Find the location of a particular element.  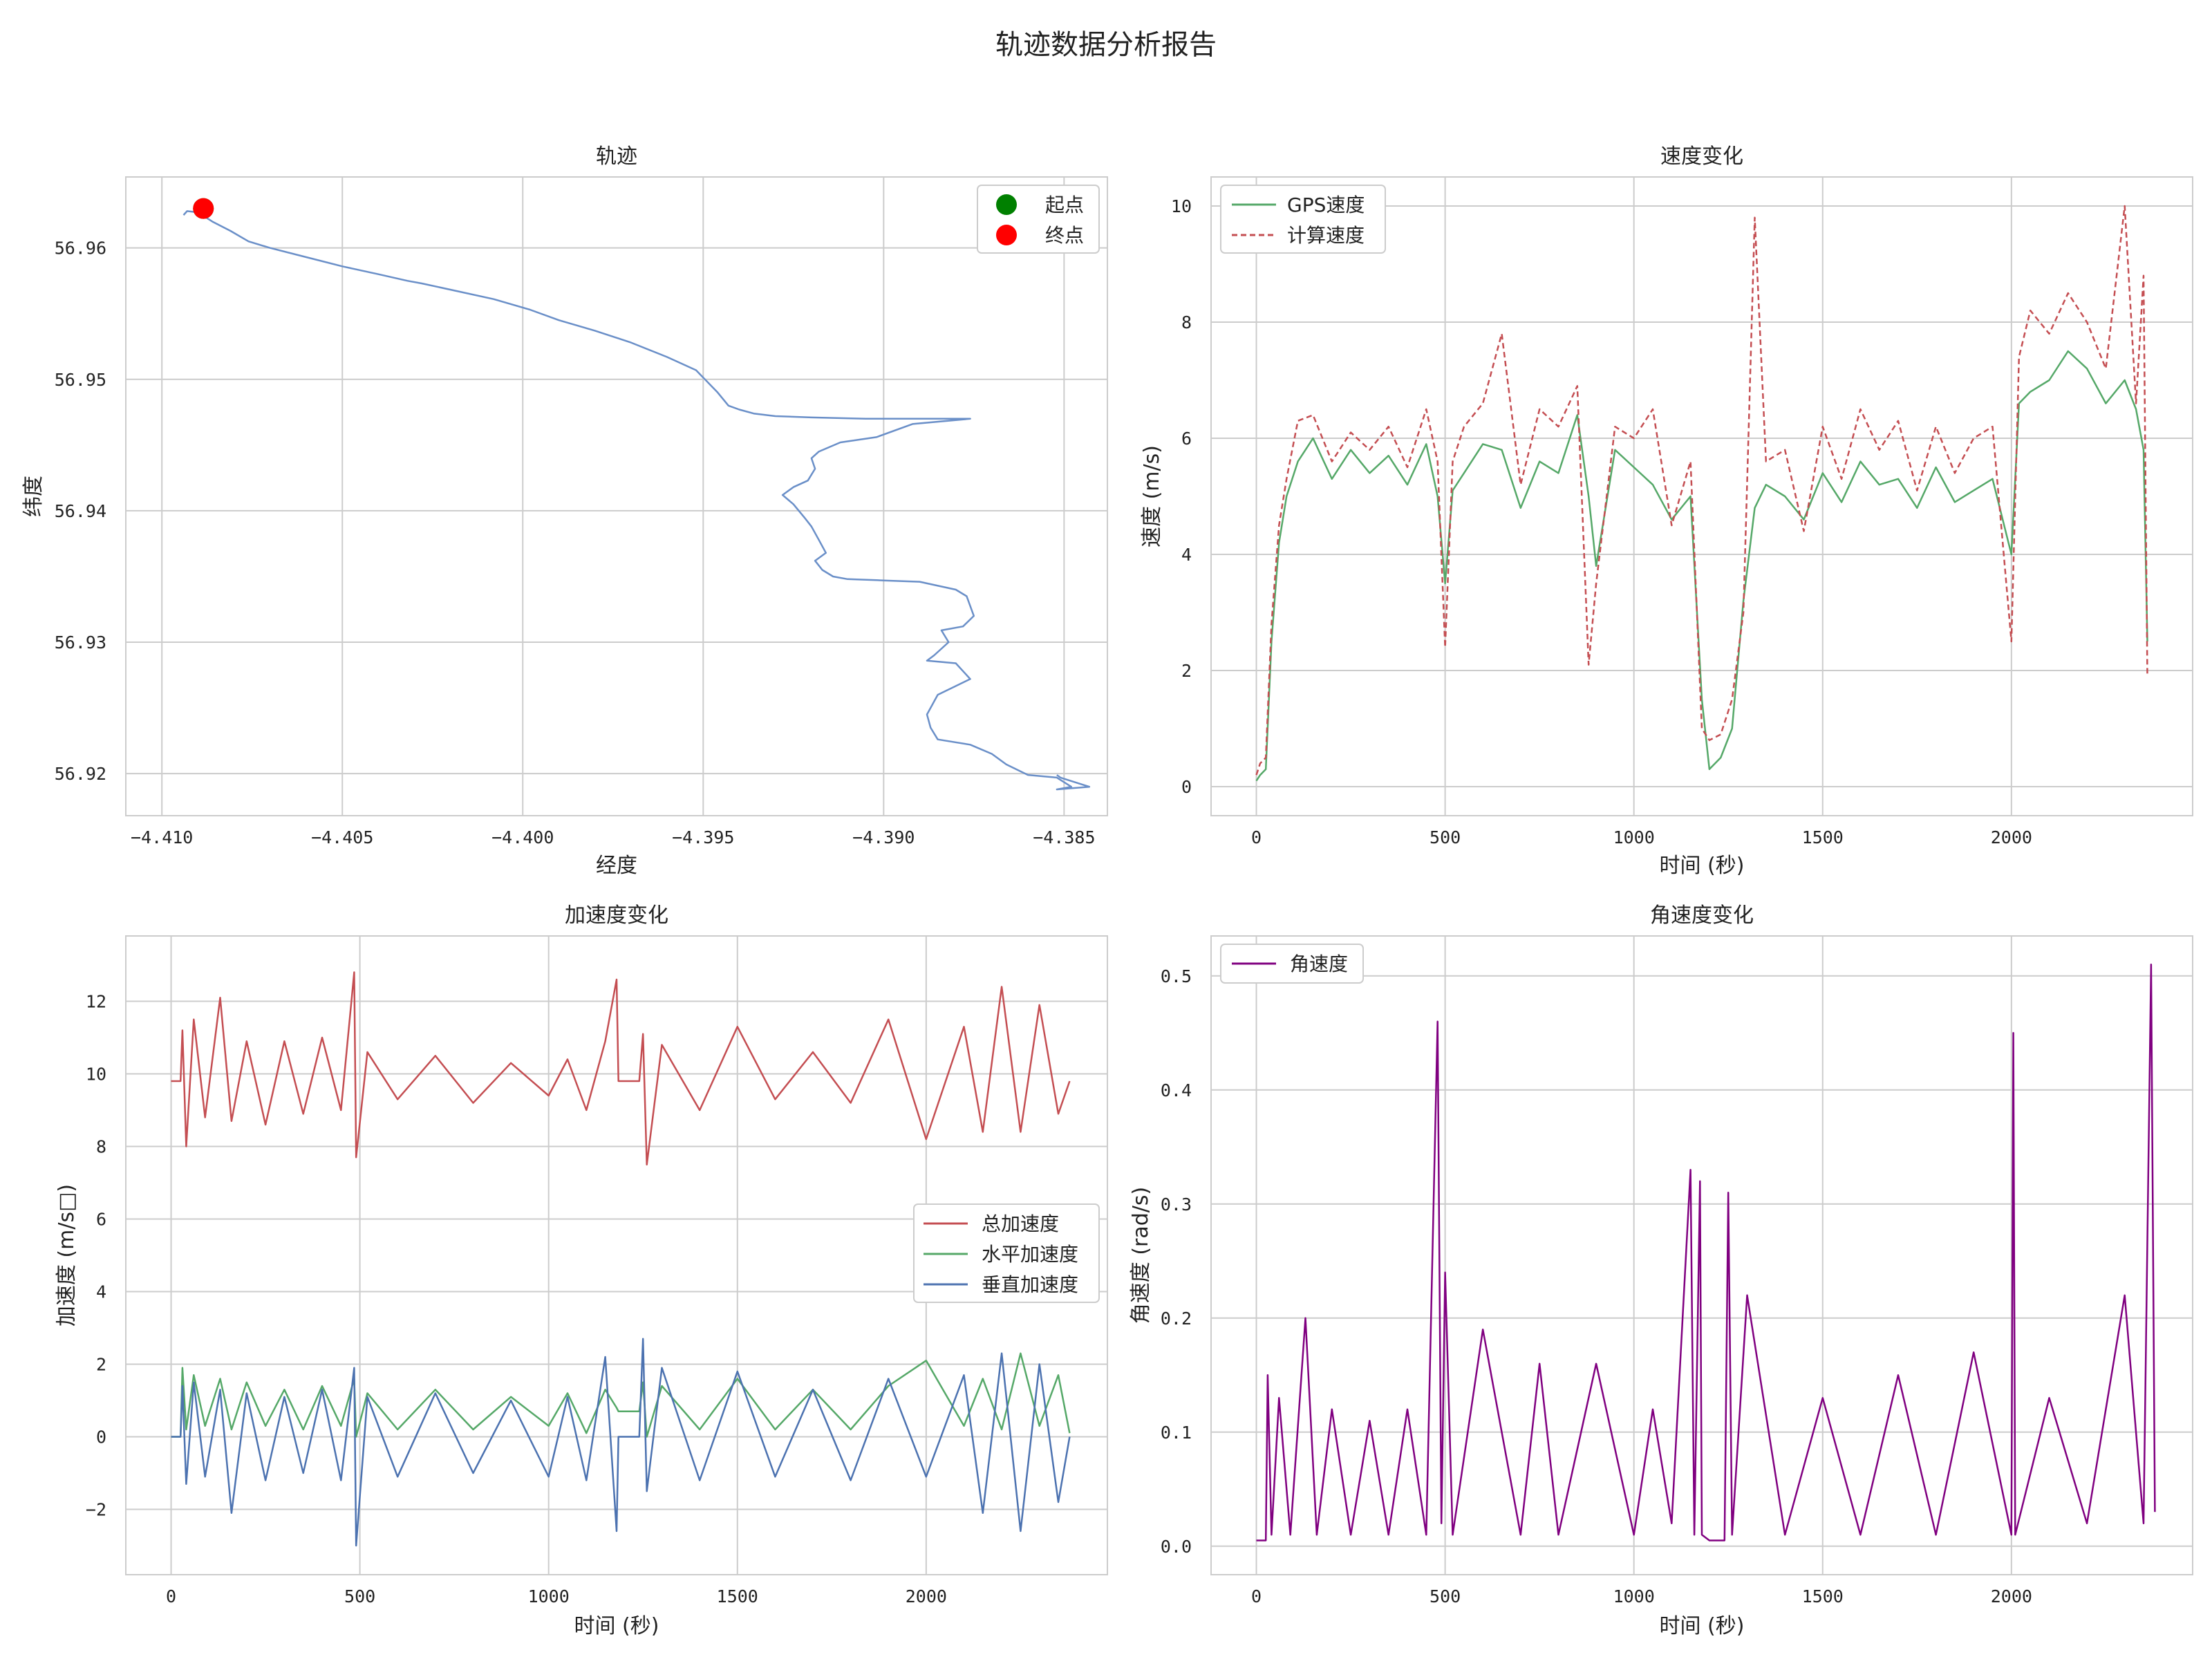

chart-title: 角速度变化 is located at coordinates (1702, 915).